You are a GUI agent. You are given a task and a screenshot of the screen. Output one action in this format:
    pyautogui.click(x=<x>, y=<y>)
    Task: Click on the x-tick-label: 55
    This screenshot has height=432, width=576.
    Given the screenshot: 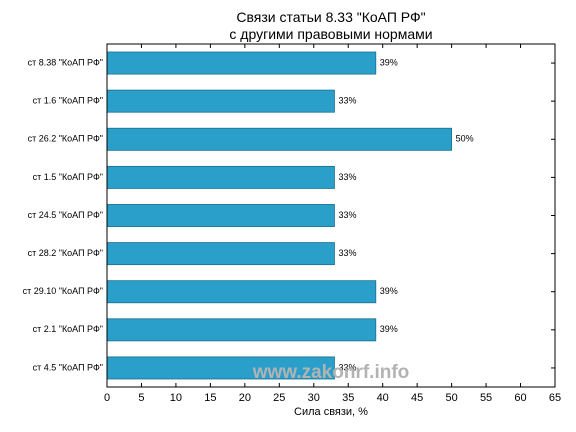 What is the action you would take?
    pyautogui.click(x=486, y=398)
    